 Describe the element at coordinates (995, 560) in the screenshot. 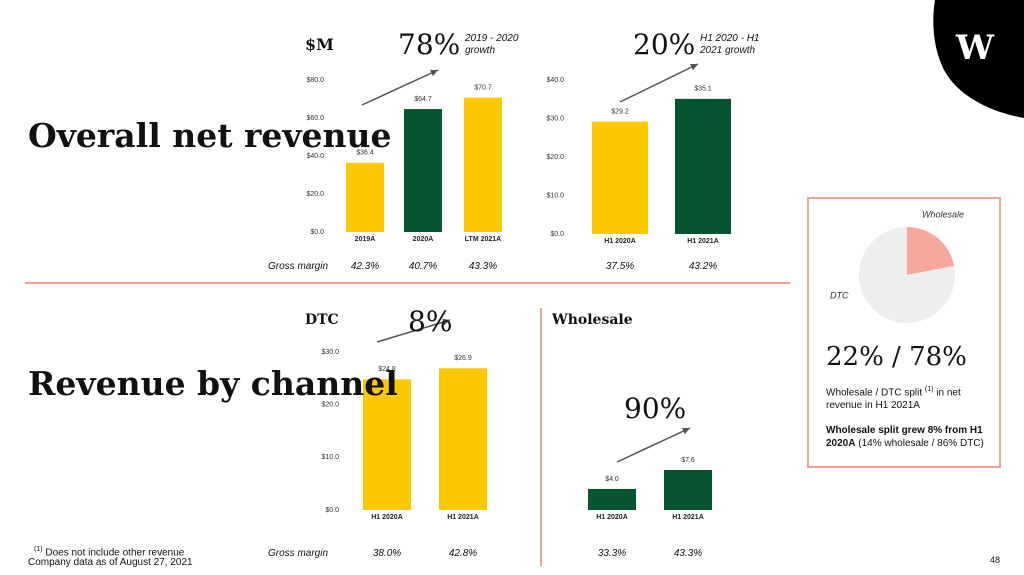

I see `page-number: 48` at that location.